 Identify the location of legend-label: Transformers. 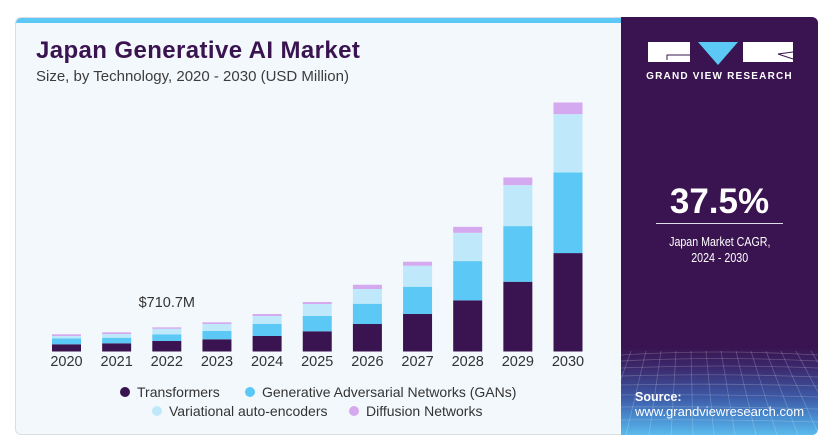
(178, 392).